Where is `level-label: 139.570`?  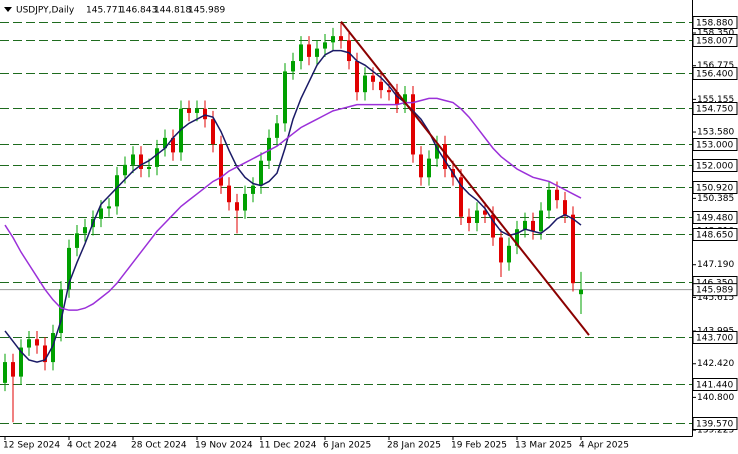 level-label: 139.570 is located at coordinates (714, 425).